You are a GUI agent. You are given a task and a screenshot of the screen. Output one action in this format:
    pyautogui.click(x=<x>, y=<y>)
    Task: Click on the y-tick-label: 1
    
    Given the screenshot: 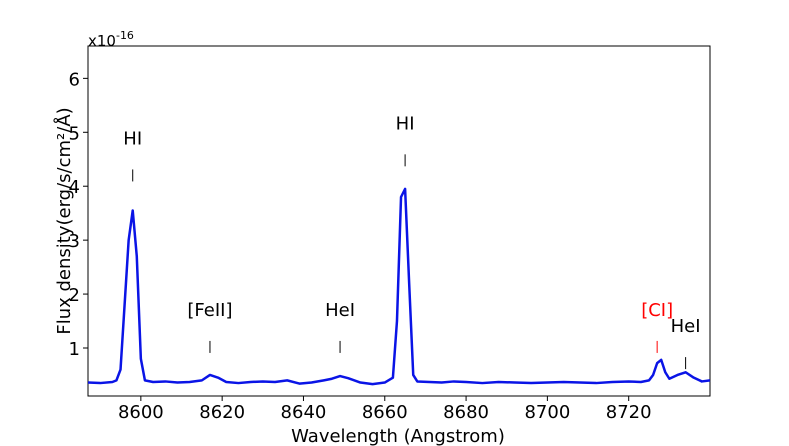 What is the action you would take?
    pyautogui.click(x=74, y=349)
    